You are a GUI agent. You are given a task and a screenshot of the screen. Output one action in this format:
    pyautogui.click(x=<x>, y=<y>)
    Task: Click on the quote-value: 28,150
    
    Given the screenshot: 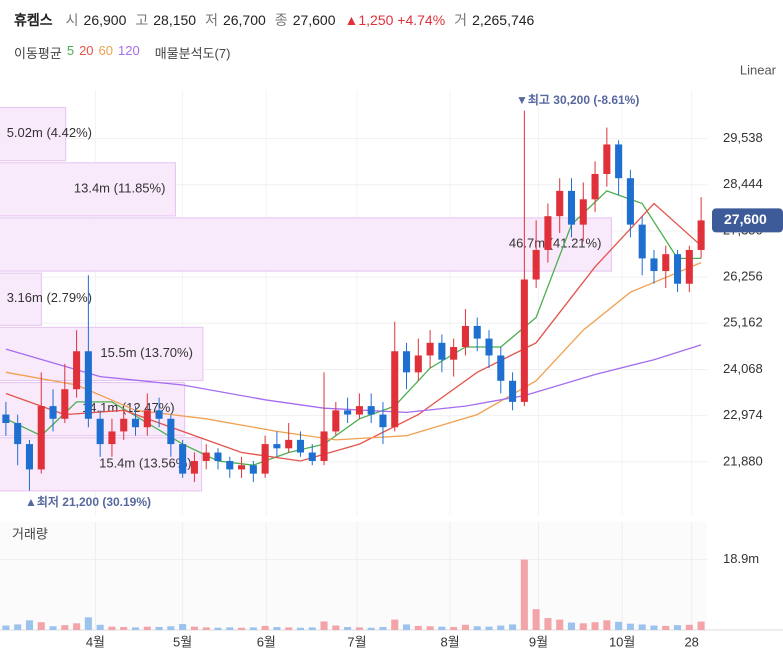 What is the action you would take?
    pyautogui.click(x=175, y=20)
    